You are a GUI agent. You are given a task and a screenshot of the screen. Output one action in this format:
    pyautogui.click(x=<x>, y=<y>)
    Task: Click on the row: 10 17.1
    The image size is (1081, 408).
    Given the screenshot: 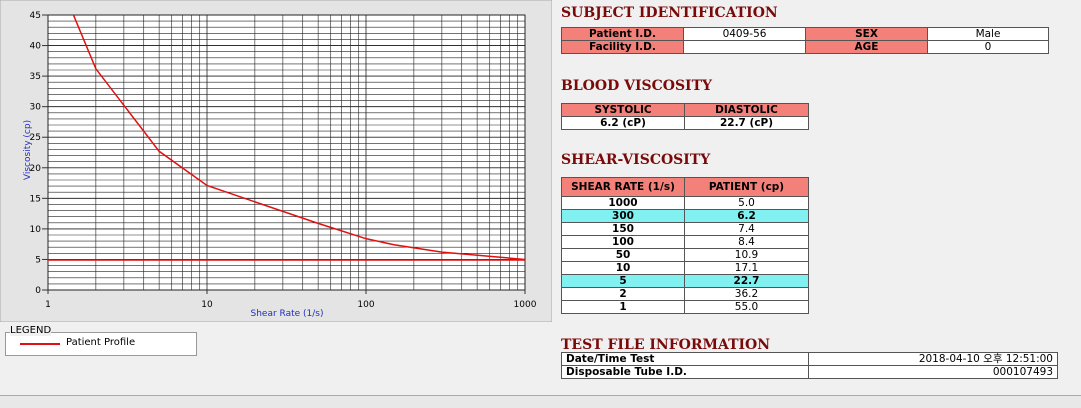 What is the action you would take?
    pyautogui.click(x=685, y=268)
    